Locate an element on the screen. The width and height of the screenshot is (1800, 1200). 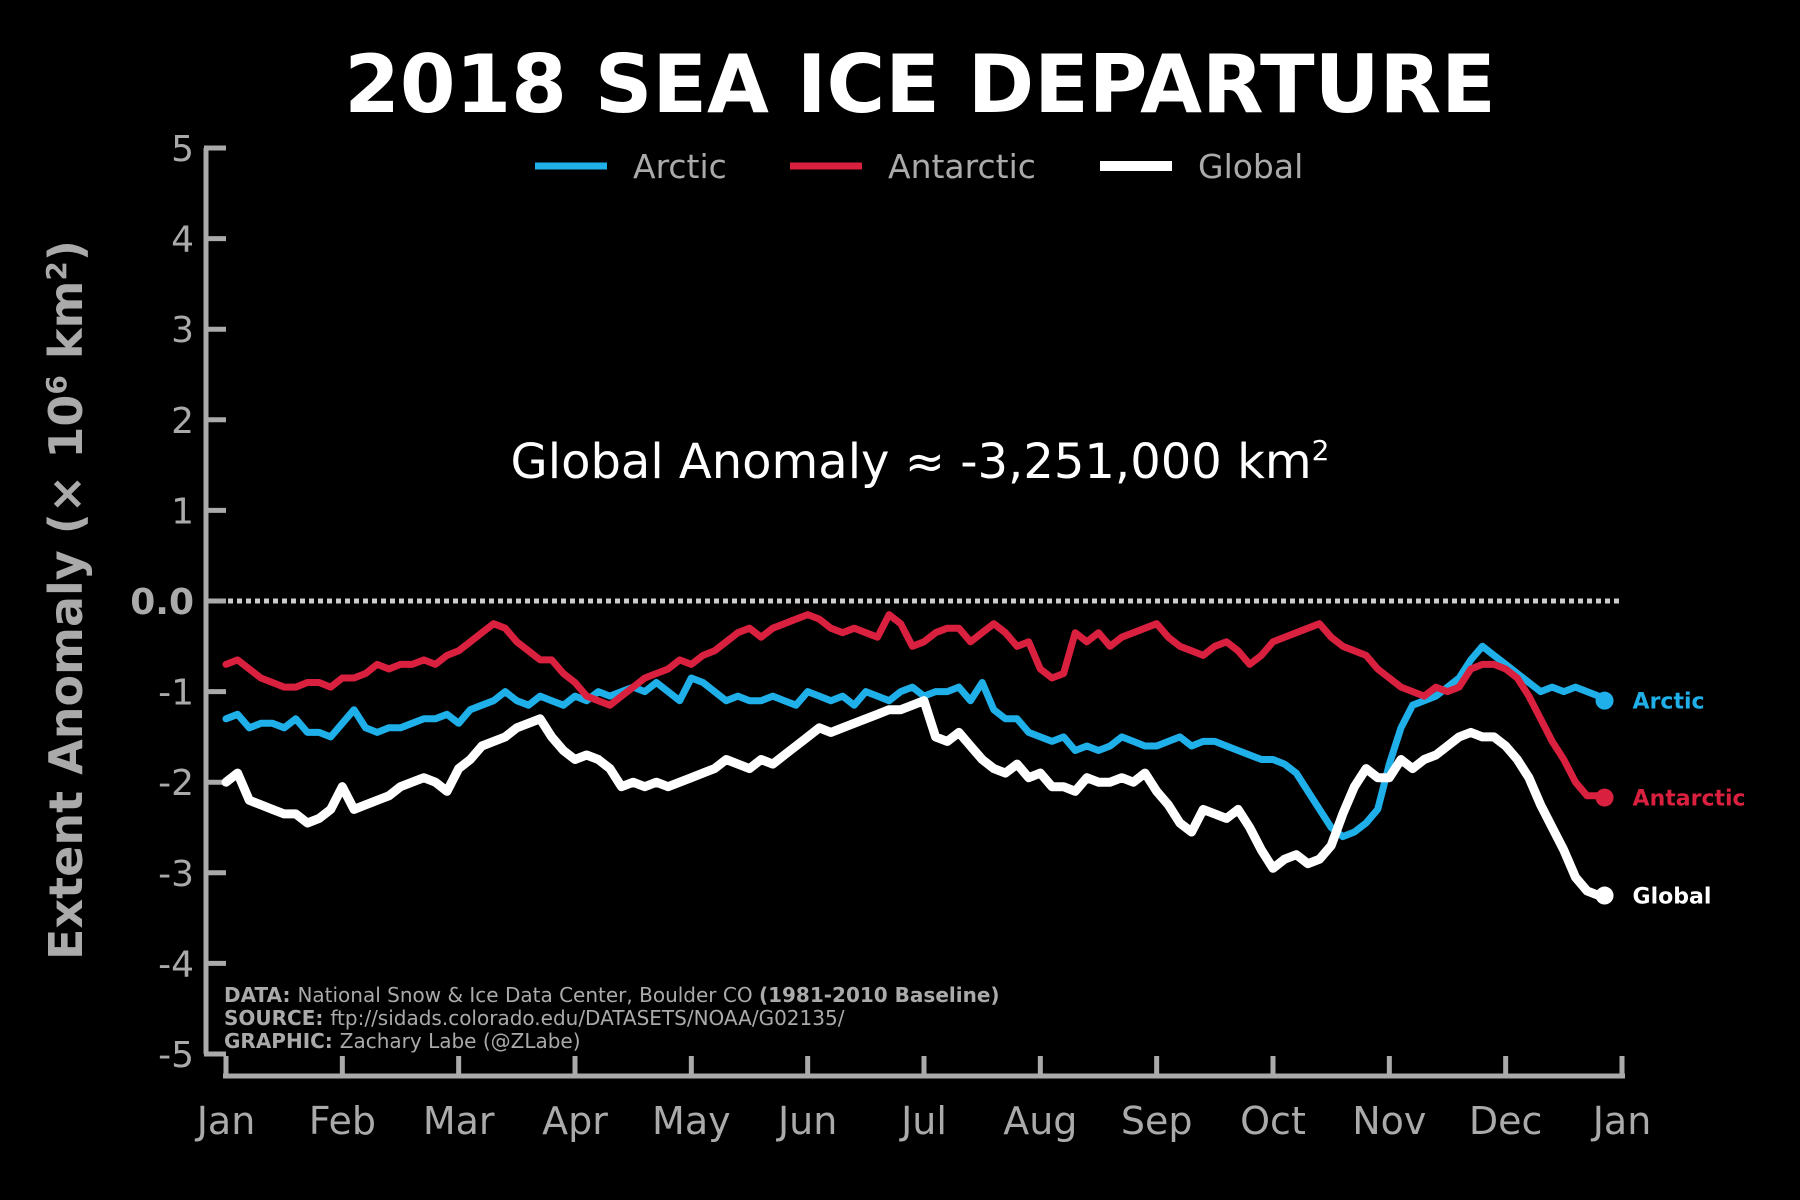
y-axis: 5 4 3 2 1 0.0 -1 -2 -3 -4 -5 is located at coordinates (178, 602).